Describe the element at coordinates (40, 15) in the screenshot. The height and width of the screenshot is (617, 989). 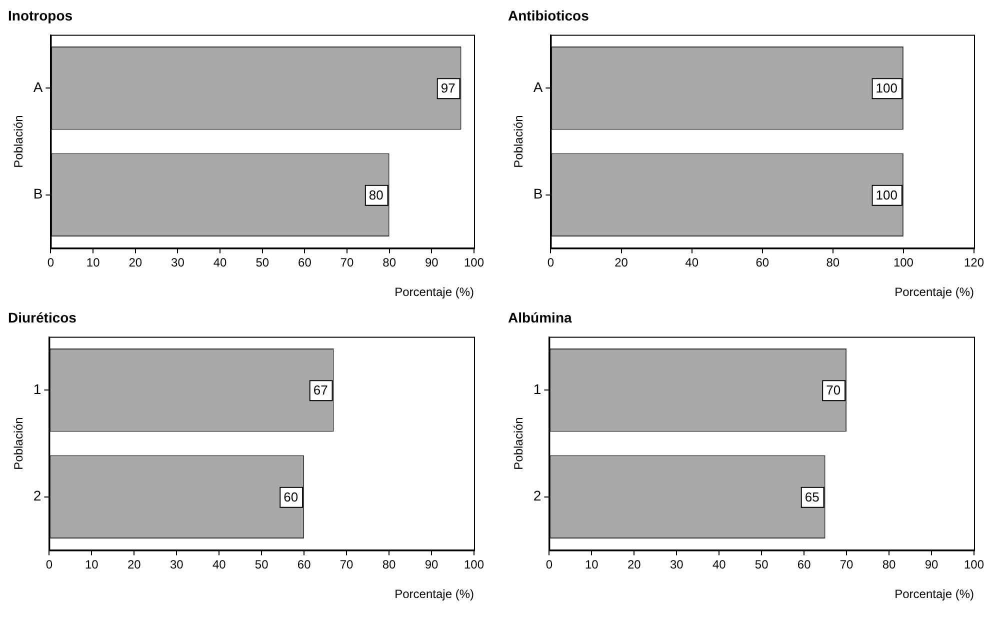
I see `chart-title: Inotropos` at that location.